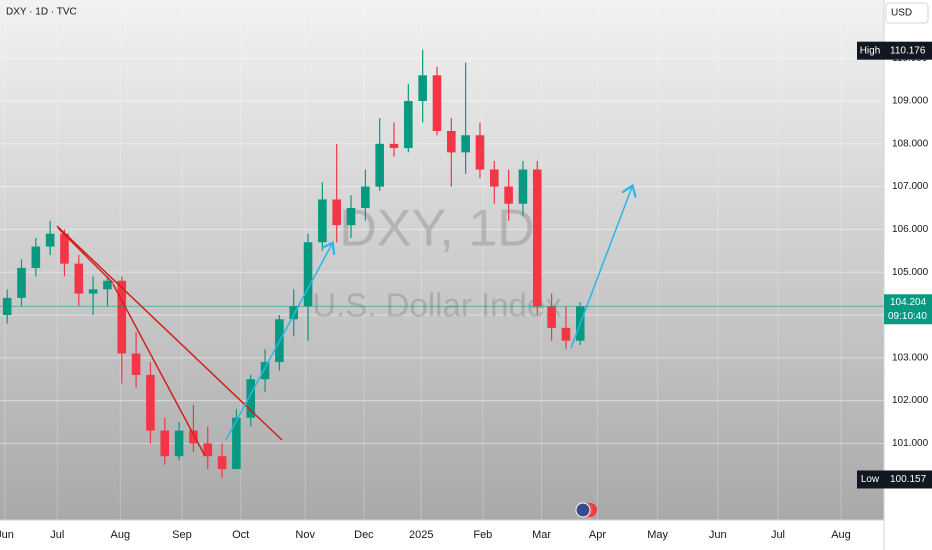 This screenshot has height=550, width=932. What do you see at coordinates (305, 535) in the screenshot?
I see `x-tick-label: Nov` at bounding box center [305, 535].